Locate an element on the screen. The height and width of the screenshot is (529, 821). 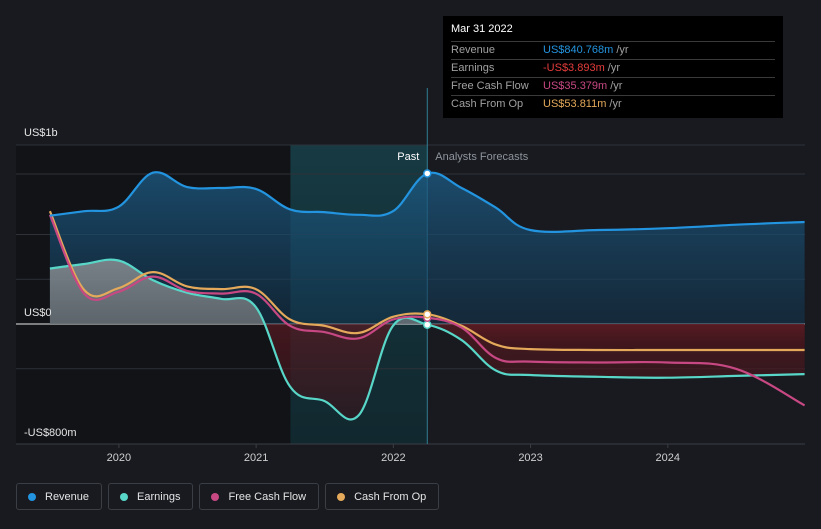
past-label: Past is located at coordinates (408, 157).